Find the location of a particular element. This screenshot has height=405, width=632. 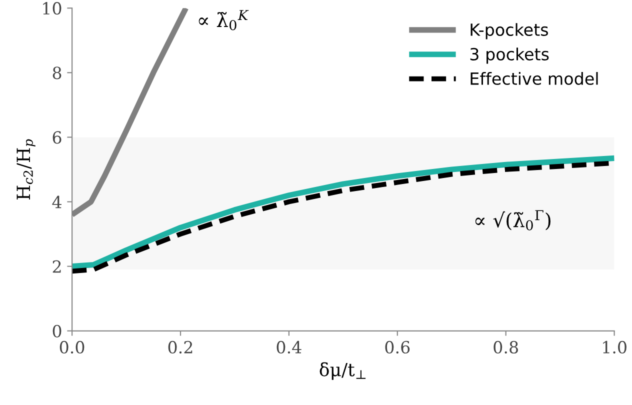

y-tick-label: 6 is located at coordinates (57, 137).